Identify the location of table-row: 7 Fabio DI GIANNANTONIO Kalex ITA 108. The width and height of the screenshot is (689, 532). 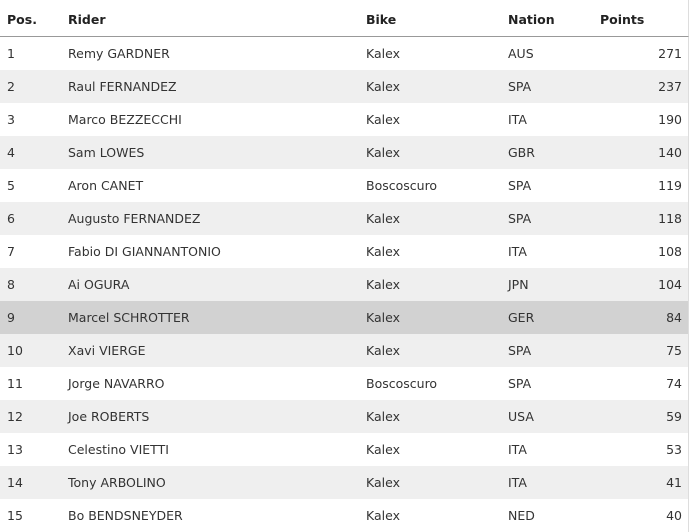
(344, 251).